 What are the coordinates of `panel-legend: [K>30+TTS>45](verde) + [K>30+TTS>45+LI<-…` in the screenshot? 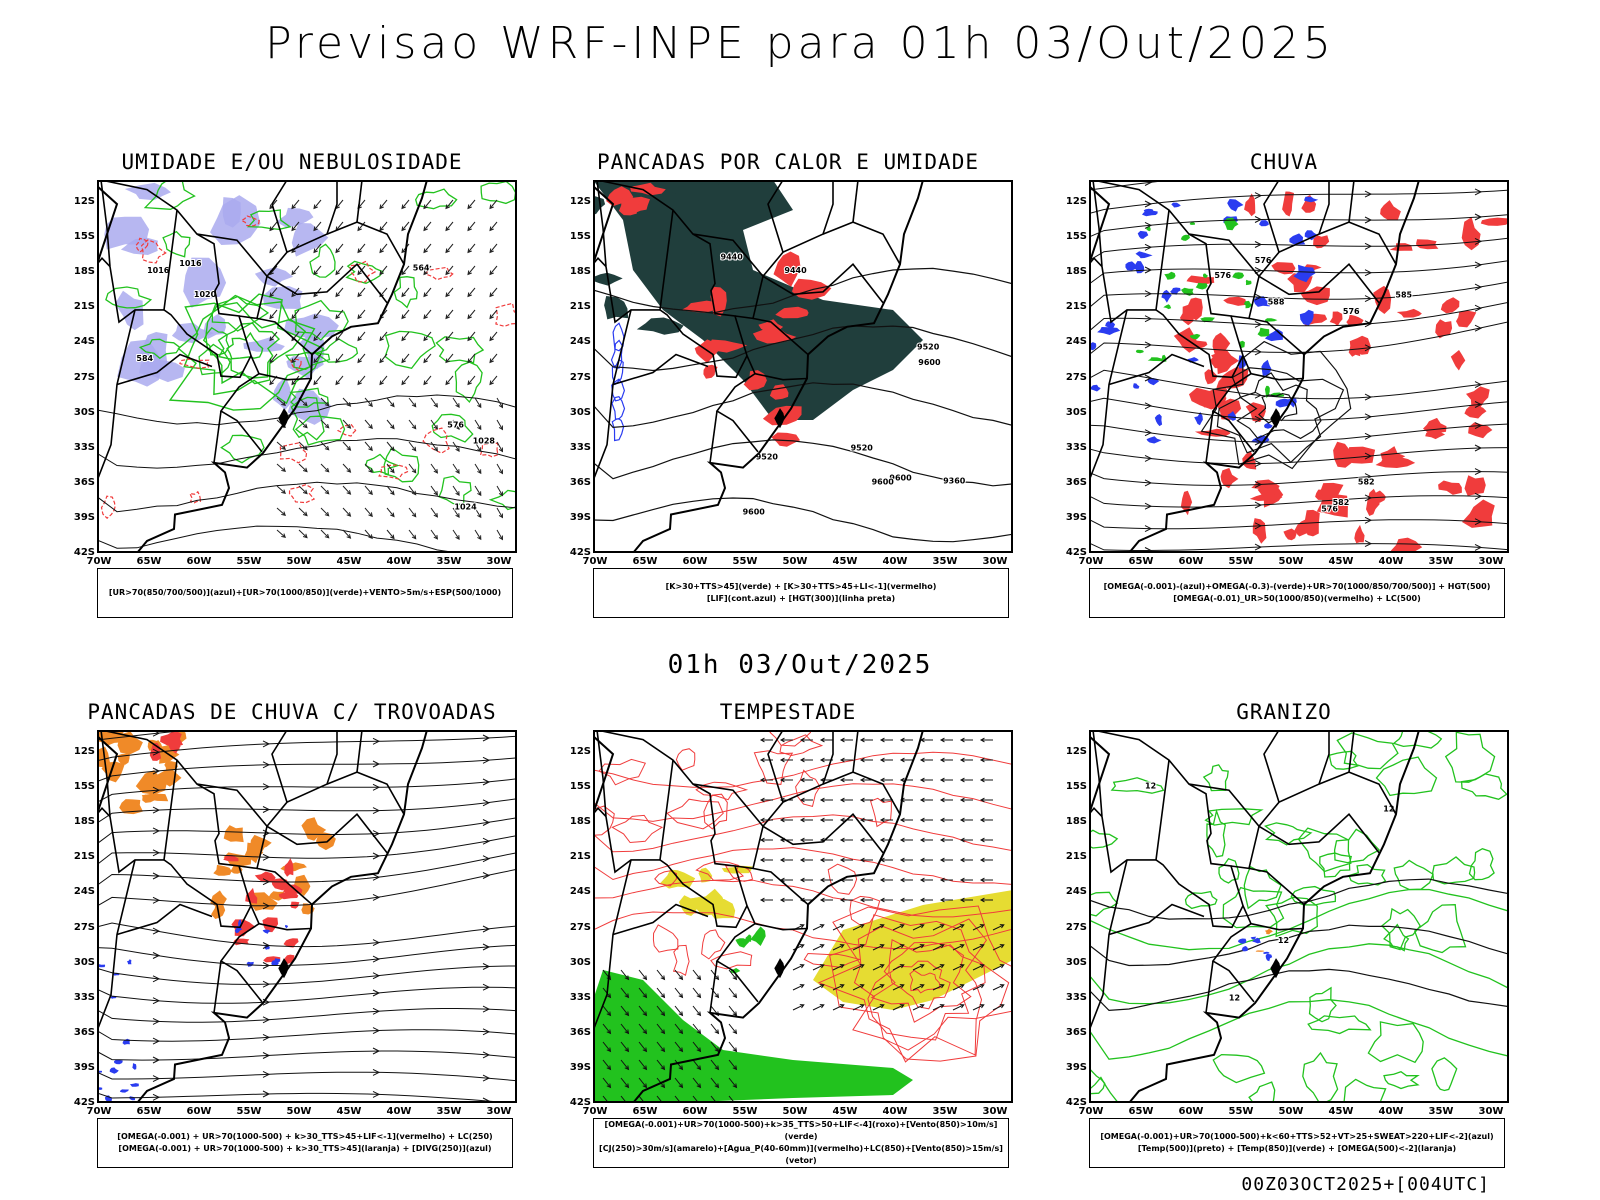 It's located at (801, 593).